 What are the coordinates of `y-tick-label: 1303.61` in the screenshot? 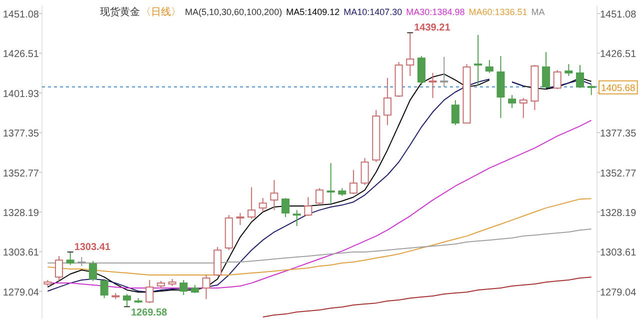 It's located at (21, 253).